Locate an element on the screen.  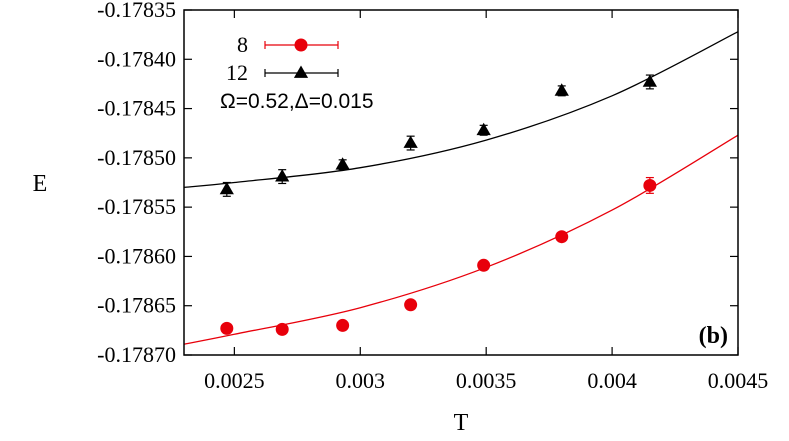
y-tick-label: -0.17870 is located at coordinates (136, 354).